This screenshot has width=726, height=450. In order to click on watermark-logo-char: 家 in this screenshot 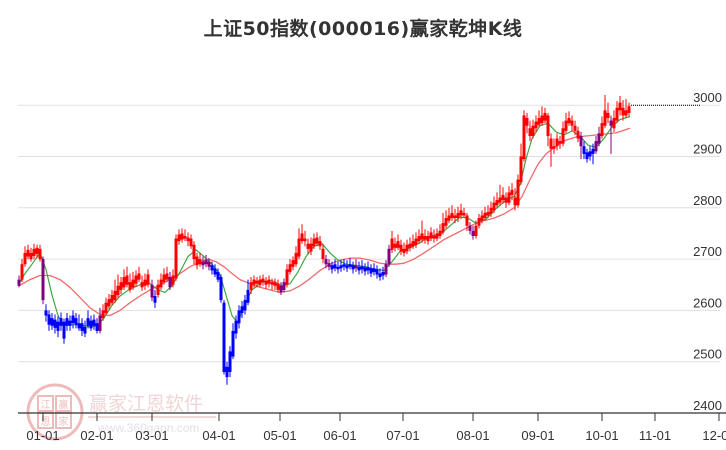, I will do `click(64, 421)`.